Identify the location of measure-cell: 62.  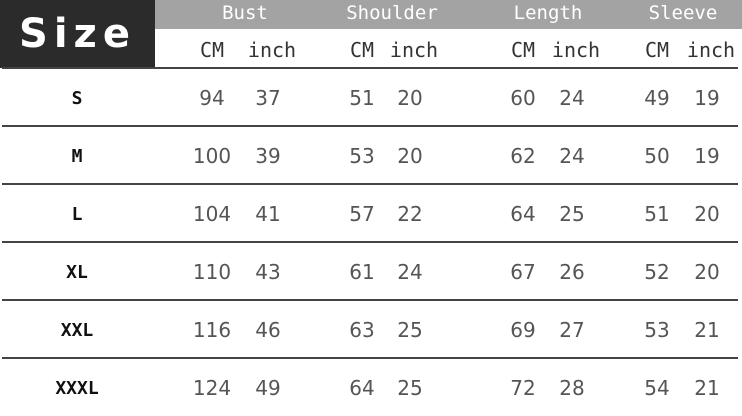
(523, 156).